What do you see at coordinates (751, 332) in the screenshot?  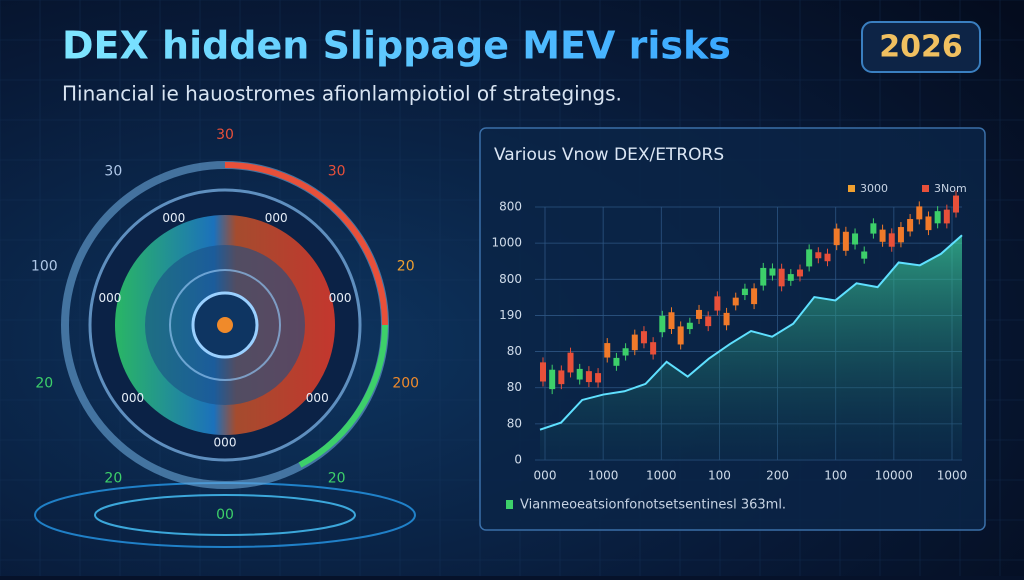 I see `trend-line` at bounding box center [751, 332].